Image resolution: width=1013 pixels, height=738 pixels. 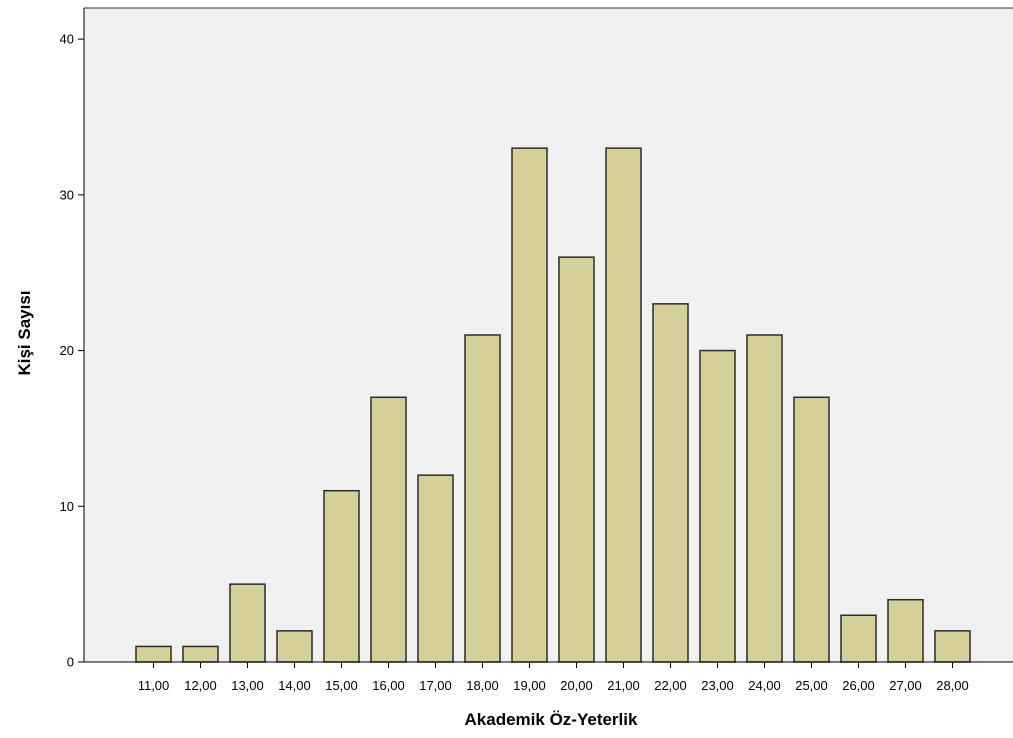 What do you see at coordinates (764, 685) in the screenshot?
I see `x-tick-label-24,00: 24,00` at bounding box center [764, 685].